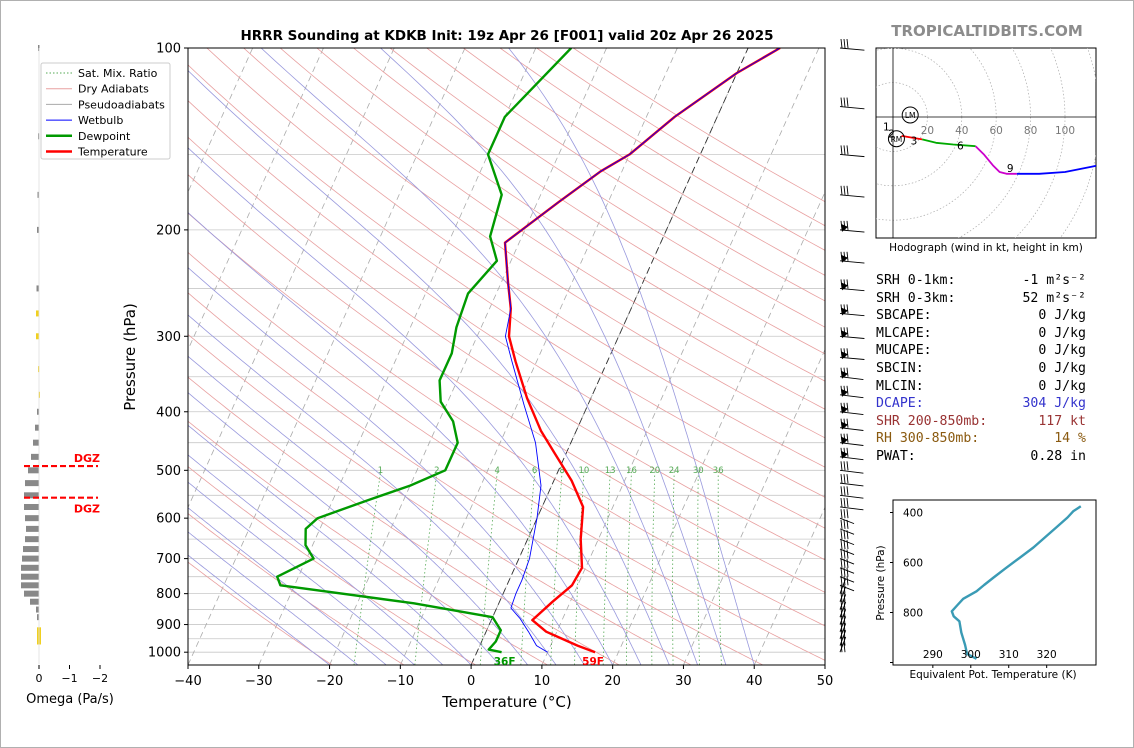 The height and width of the screenshot is (748, 1134). What do you see at coordinates (900, 404) in the screenshot?
I see `stat-label: DCAPE:` at bounding box center [900, 404].